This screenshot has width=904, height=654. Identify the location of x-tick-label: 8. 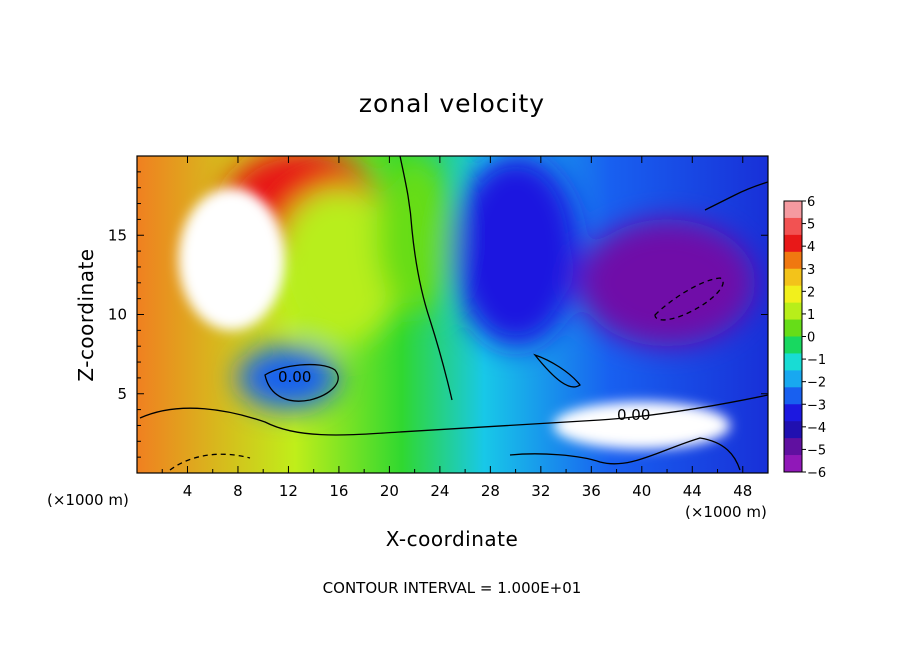
(238, 491).